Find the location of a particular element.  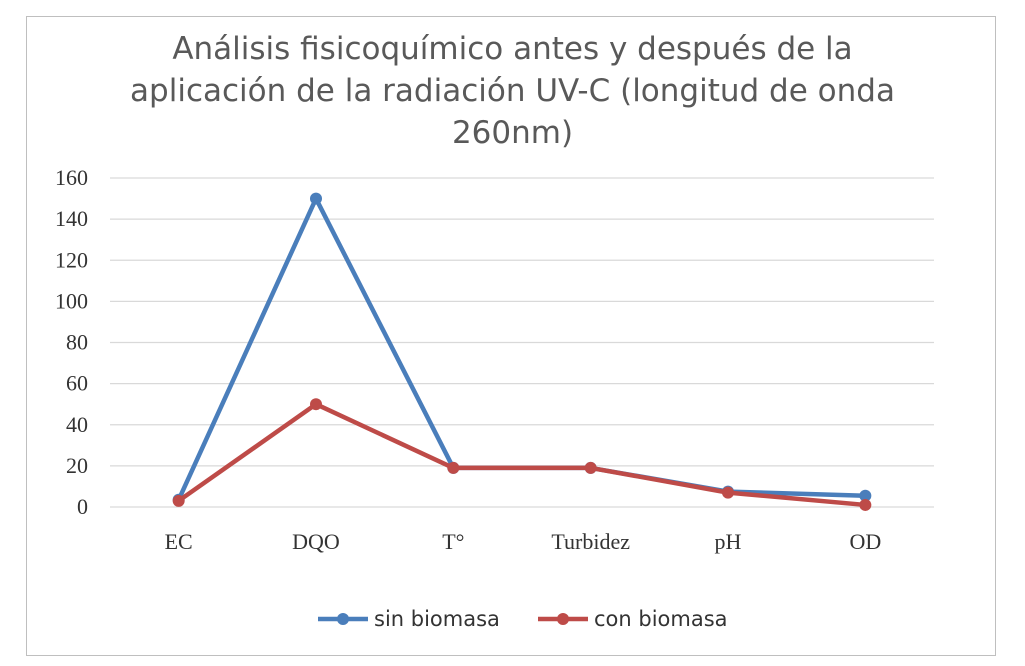

y-tick-label: 20 is located at coordinates (77, 465).